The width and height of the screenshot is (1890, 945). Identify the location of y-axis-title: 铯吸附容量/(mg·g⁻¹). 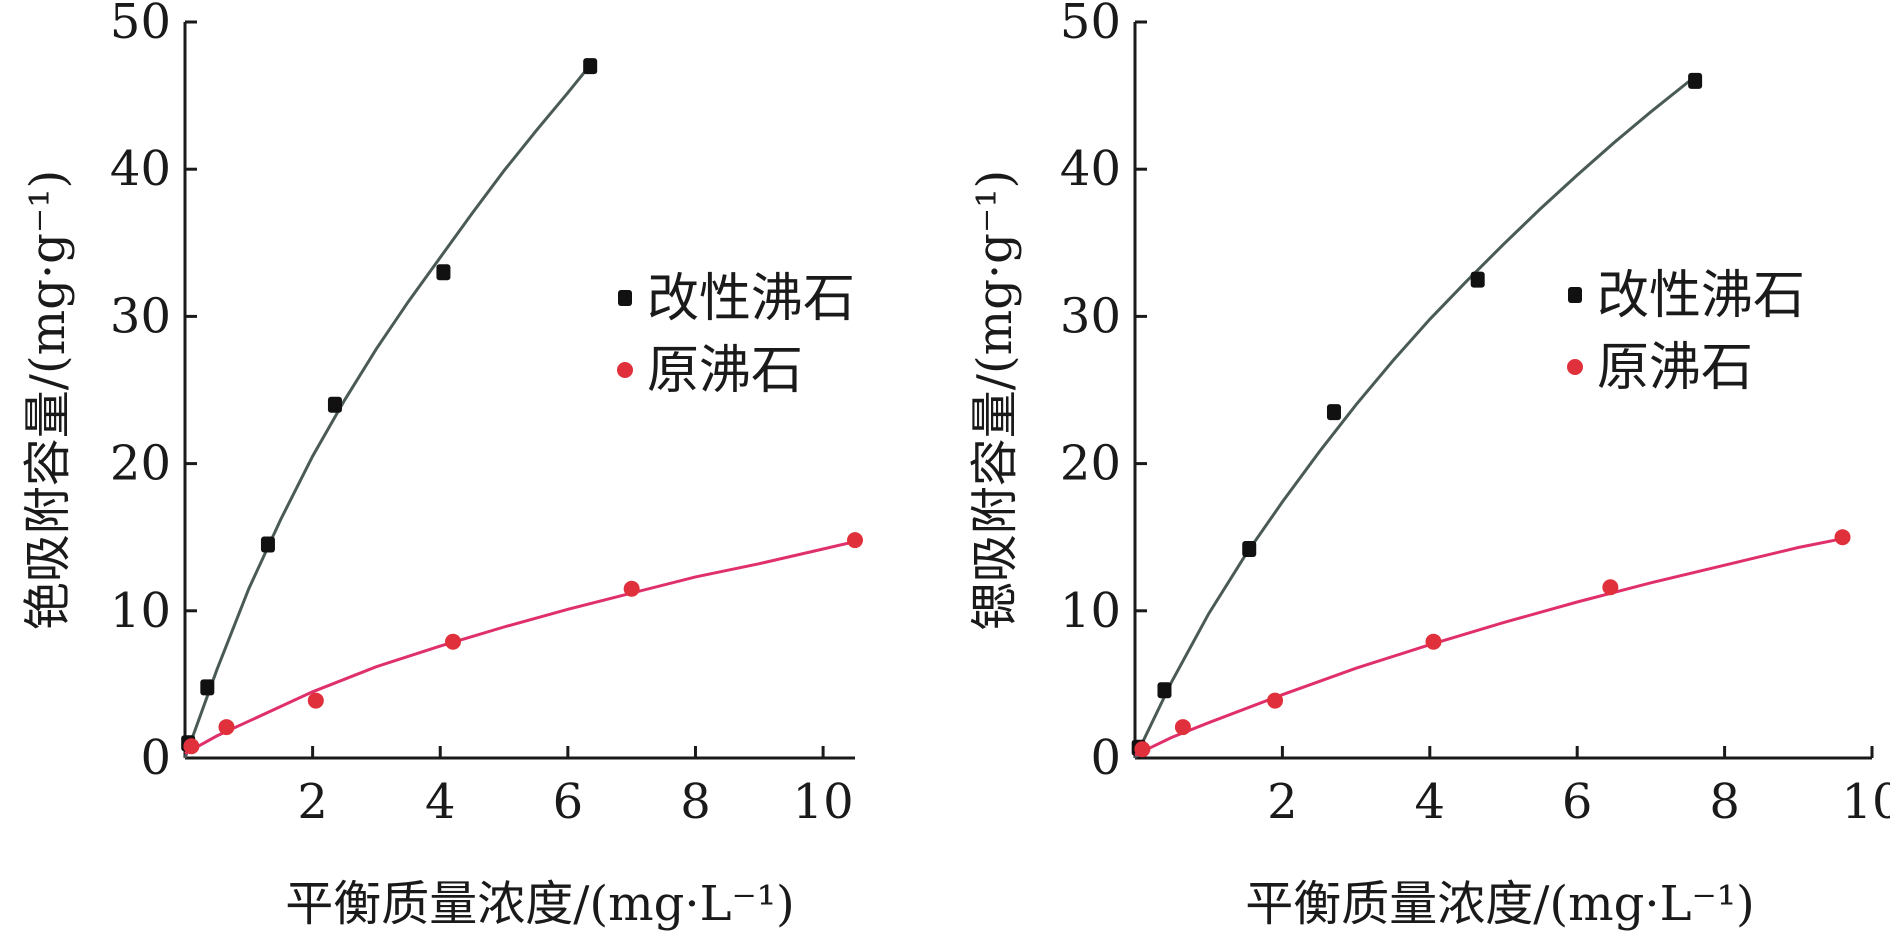
(48, 400).